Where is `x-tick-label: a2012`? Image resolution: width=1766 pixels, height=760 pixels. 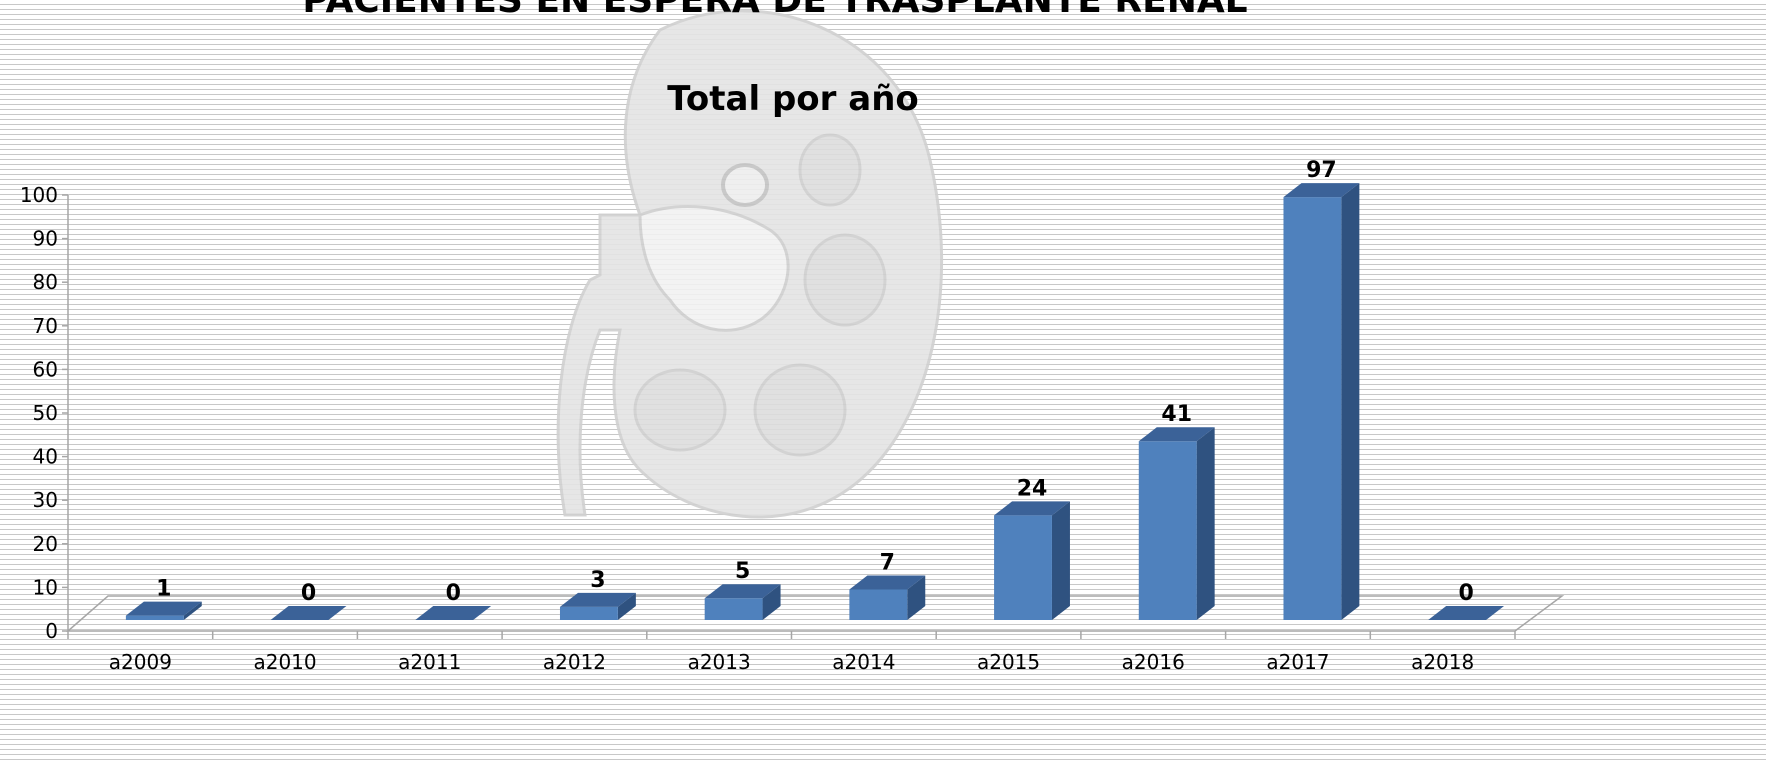 x-tick-label: a2012 is located at coordinates (574, 662).